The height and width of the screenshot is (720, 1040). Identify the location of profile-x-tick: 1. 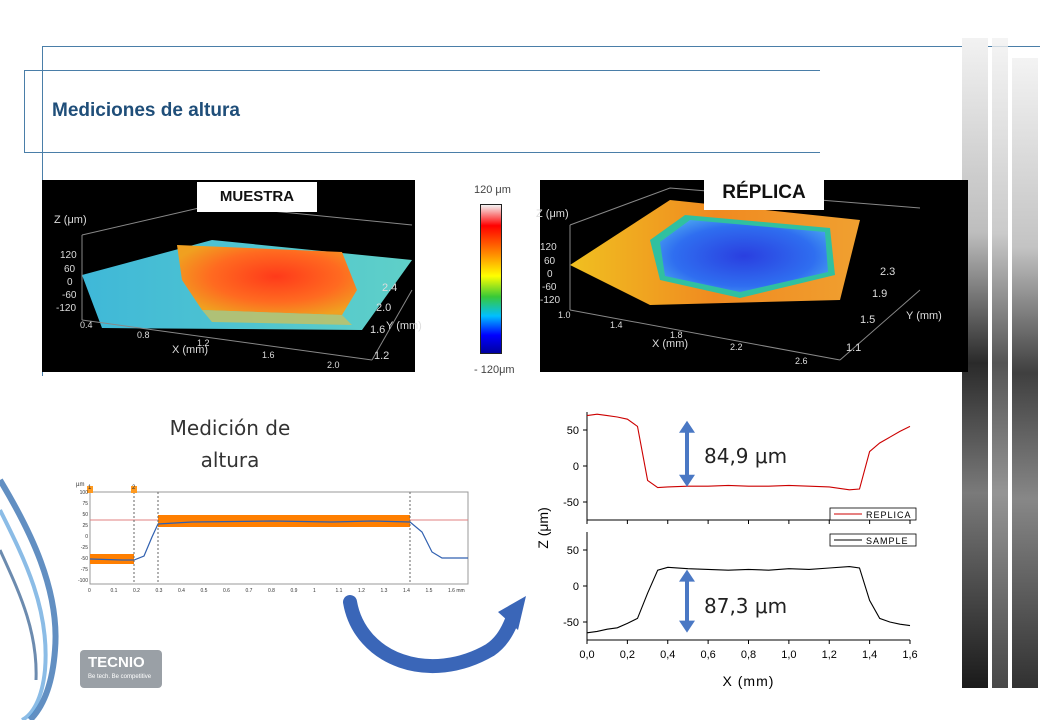
(314, 591).